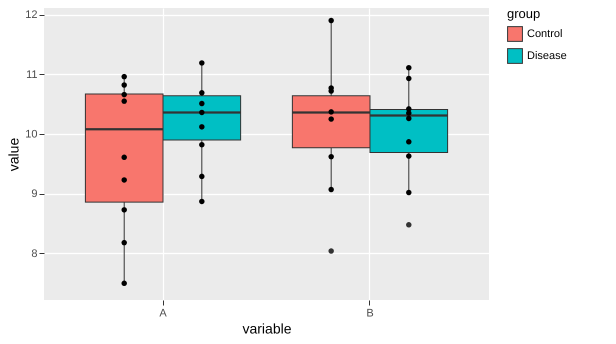  I want to click on legend-label: Control, so click(544, 34).